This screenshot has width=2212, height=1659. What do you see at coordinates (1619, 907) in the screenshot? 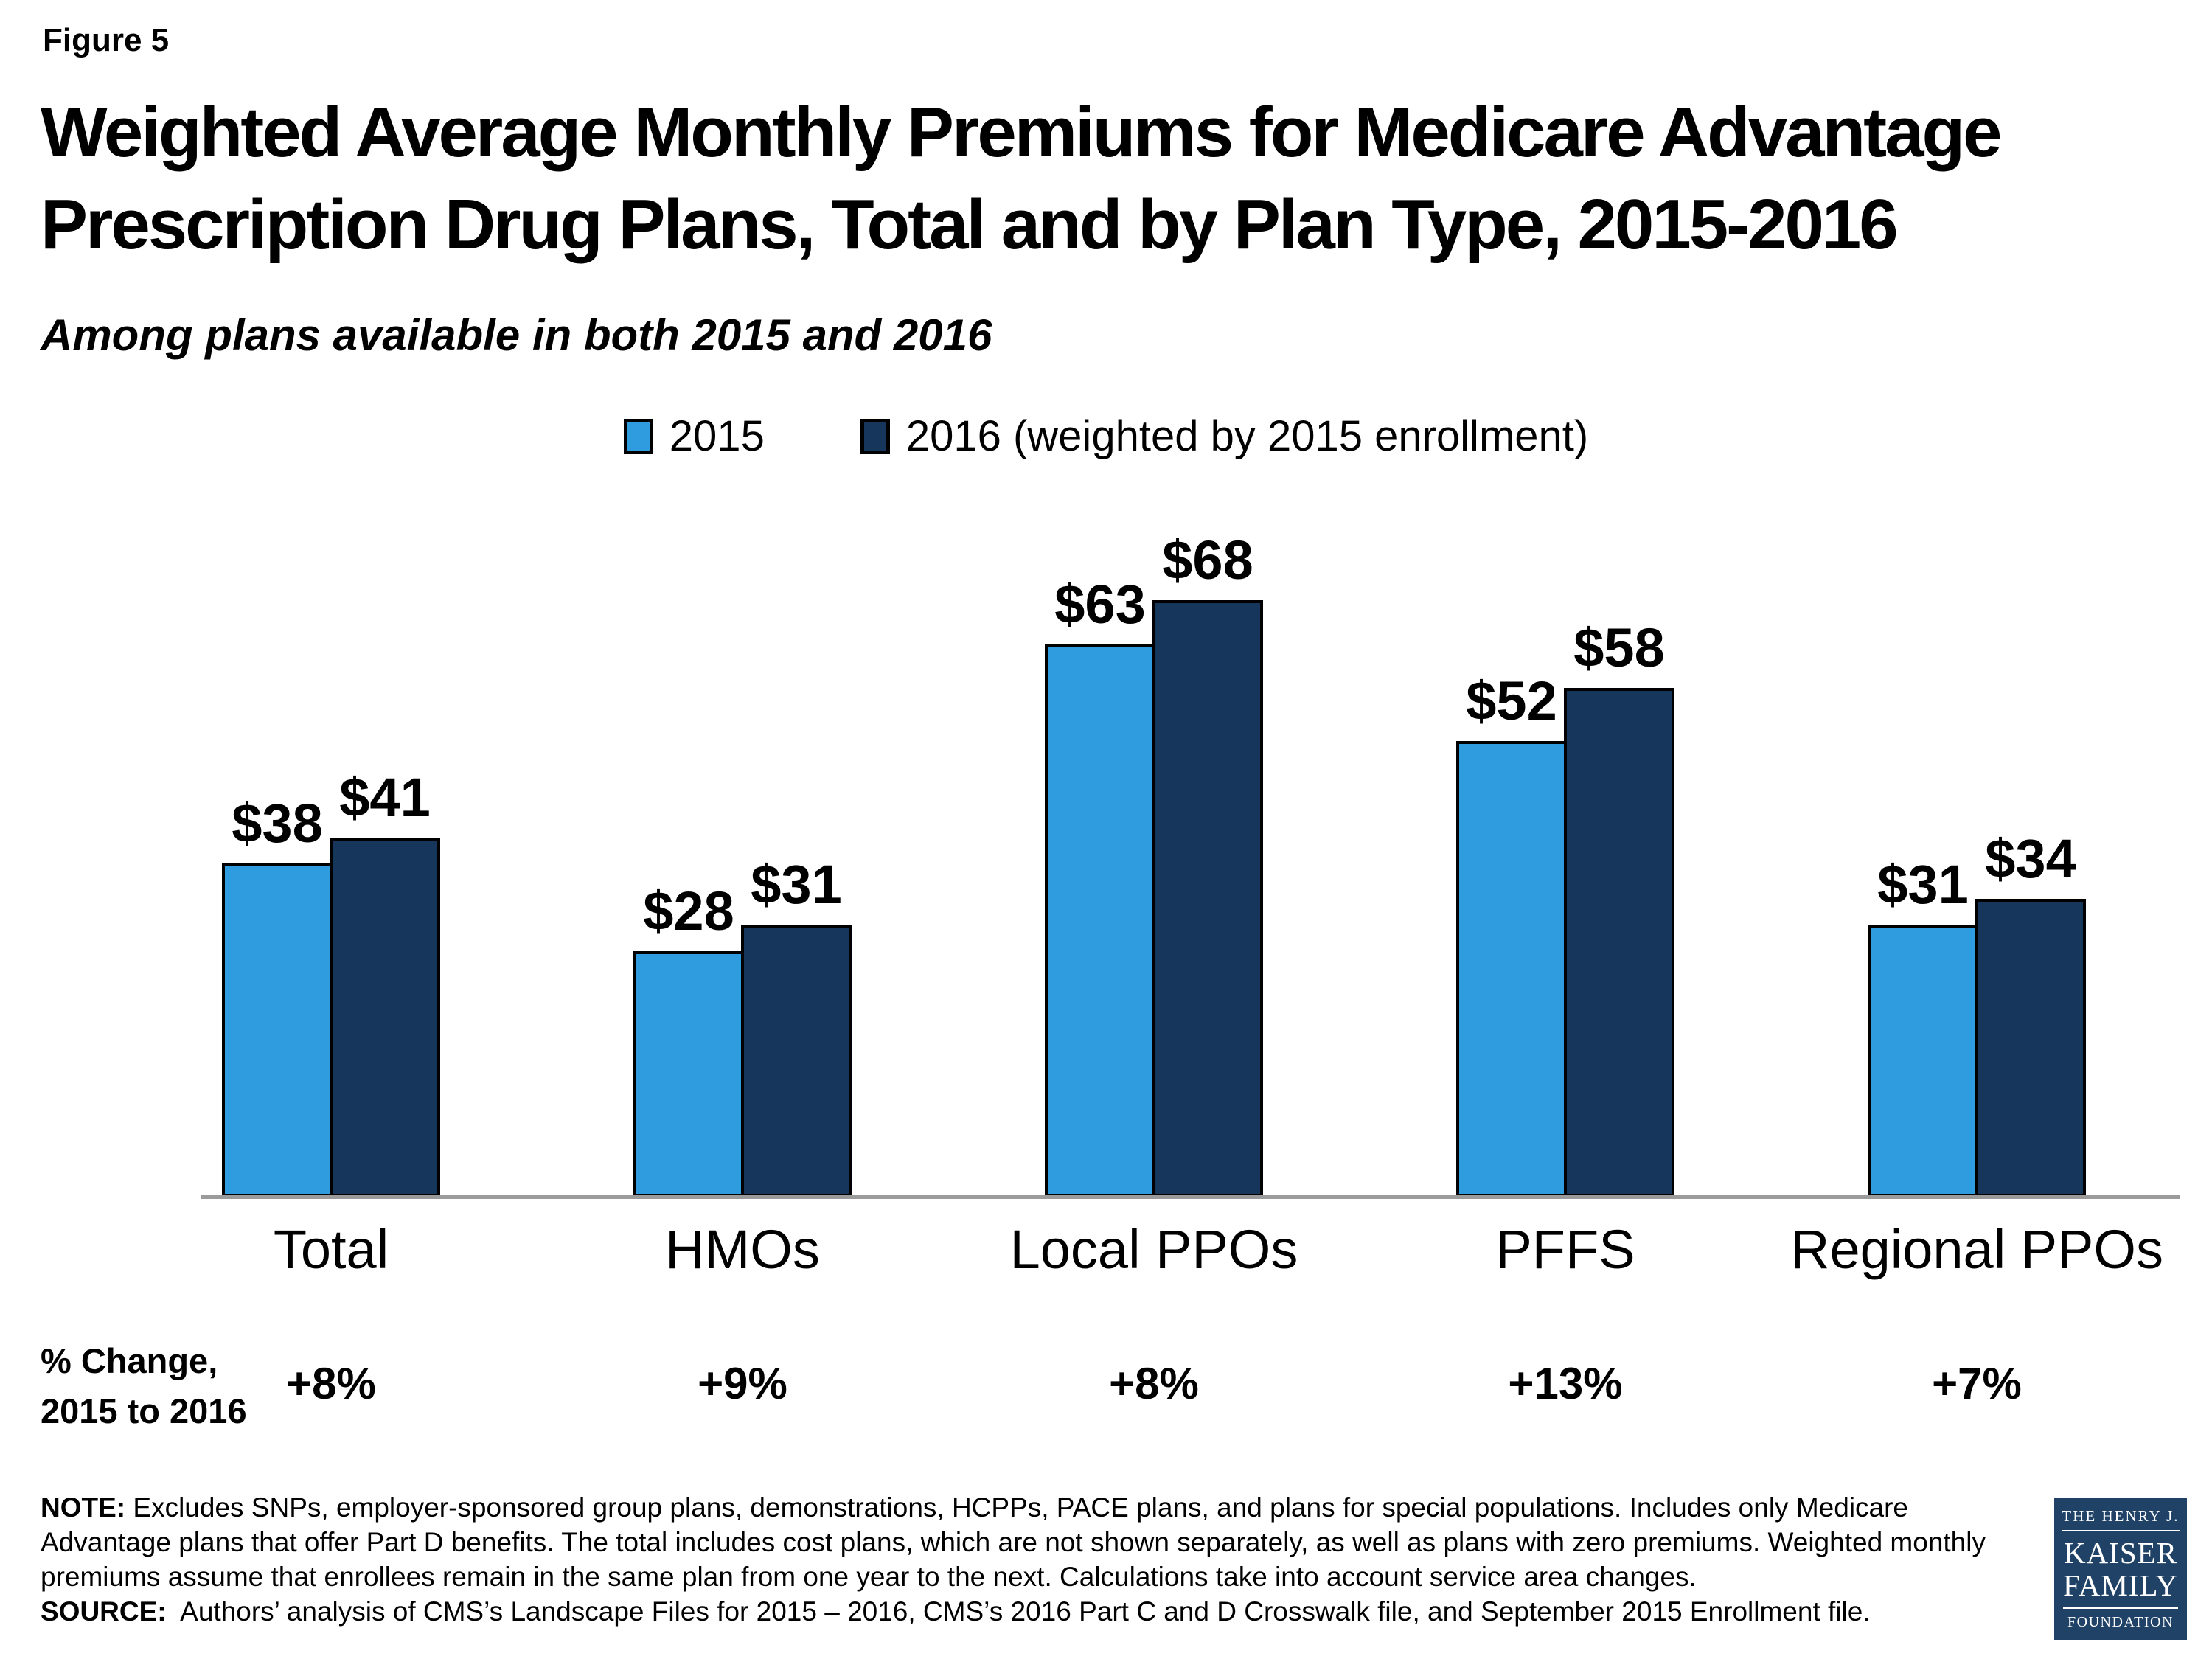
I see `bar-2016-pffs: $58` at bounding box center [1619, 907].